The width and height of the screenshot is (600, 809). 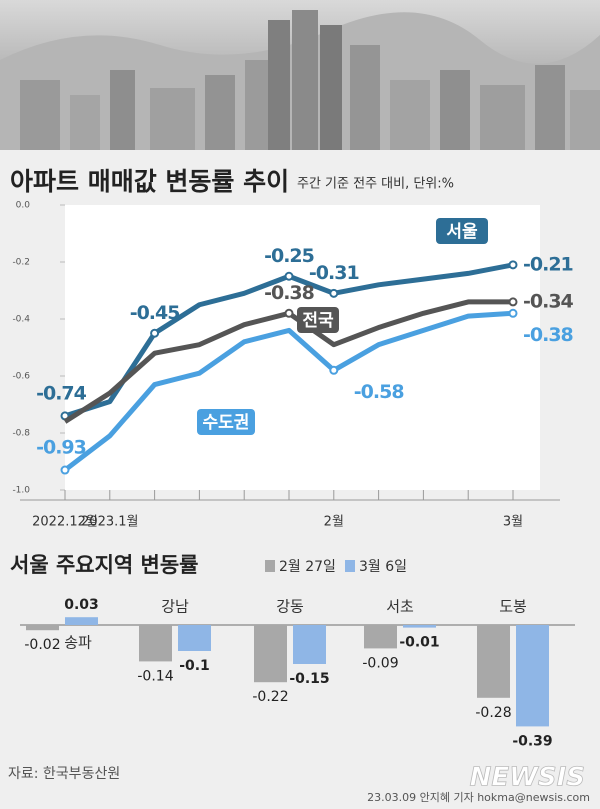 What do you see at coordinates (65, 522) in the screenshot?
I see `x-tick-label: 2022.12월` at bounding box center [65, 522].